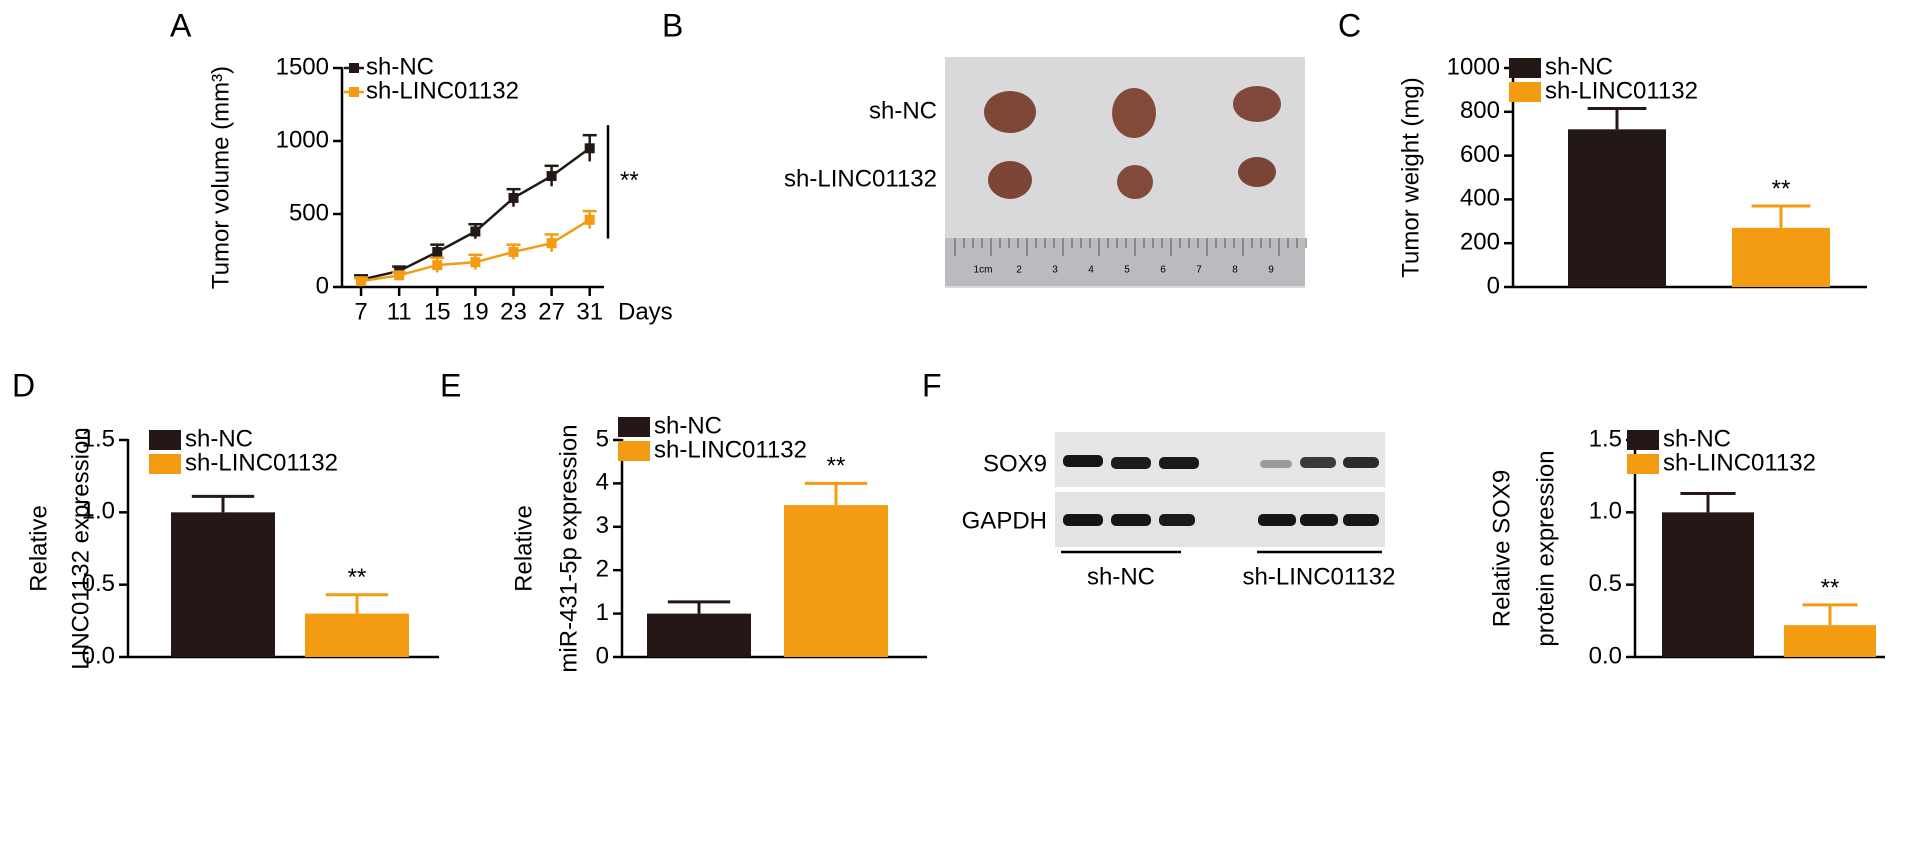 This screenshot has height=846, width=1913. I want to click on blot-strip, so click(1220, 459).